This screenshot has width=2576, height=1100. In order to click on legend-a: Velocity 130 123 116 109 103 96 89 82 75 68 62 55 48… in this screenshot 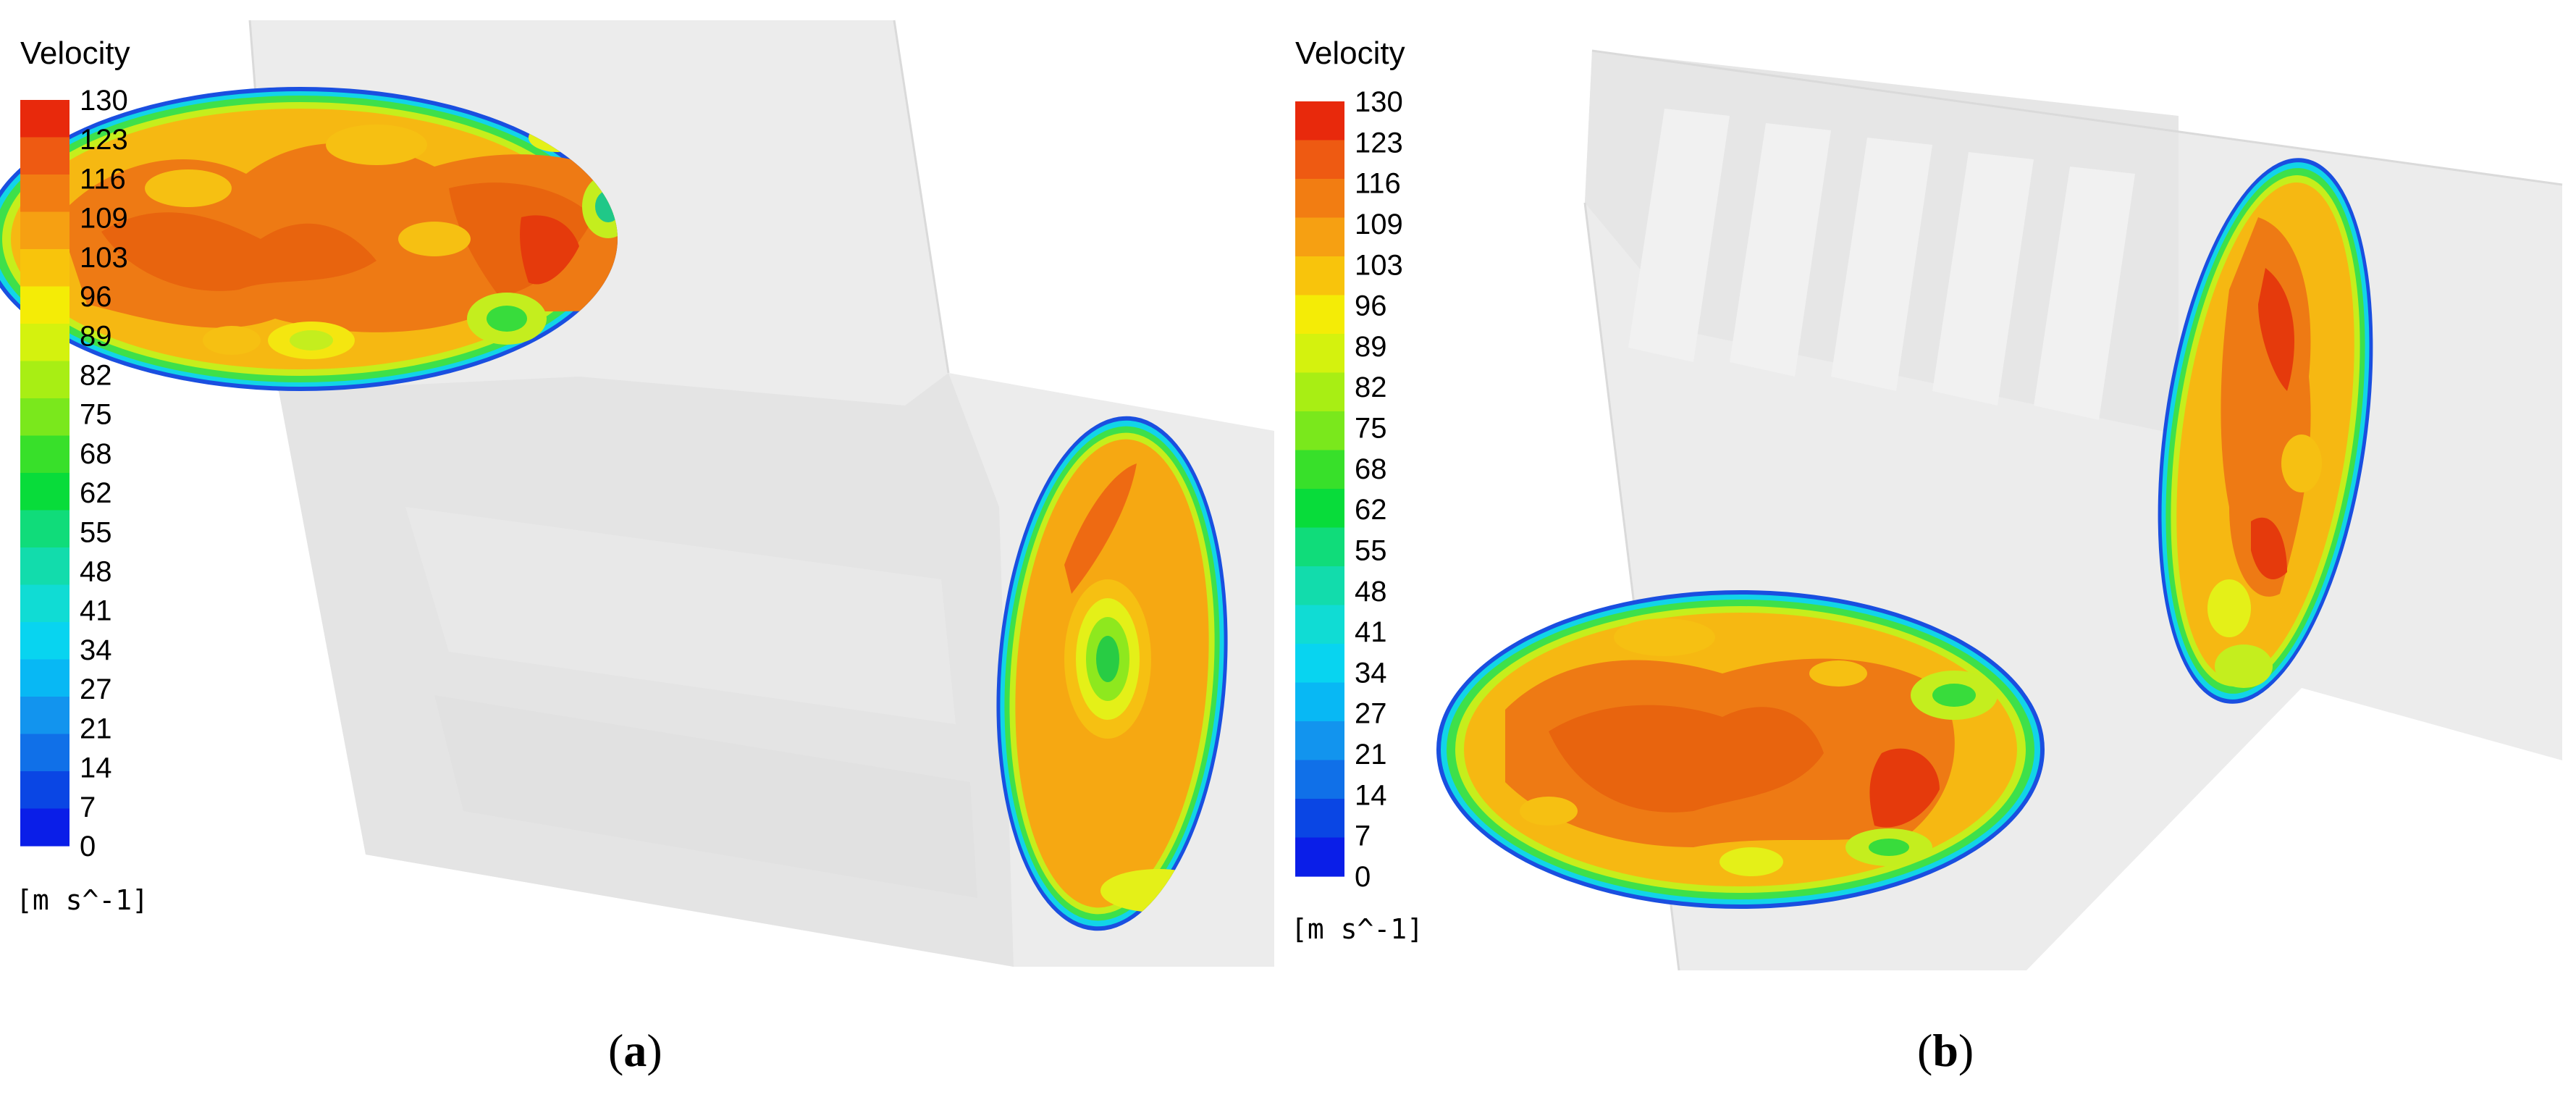, I will do `click(82, 475)`.